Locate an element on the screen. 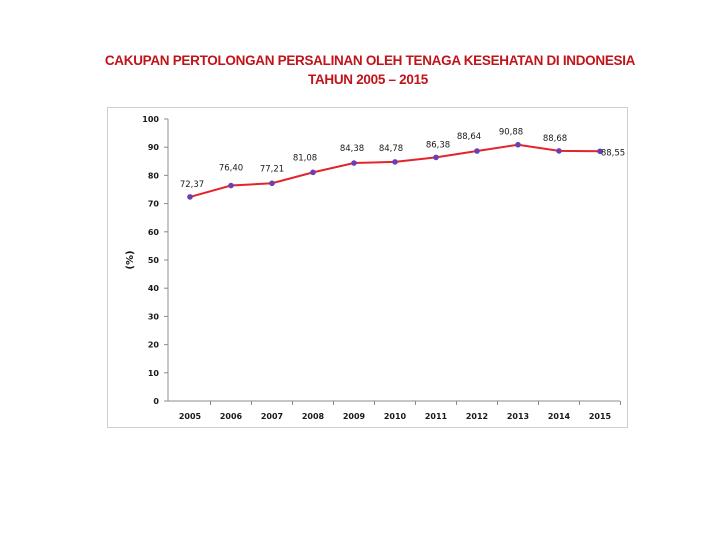 The height and width of the screenshot is (540, 720). y-tick-label: 100 is located at coordinates (150, 119).